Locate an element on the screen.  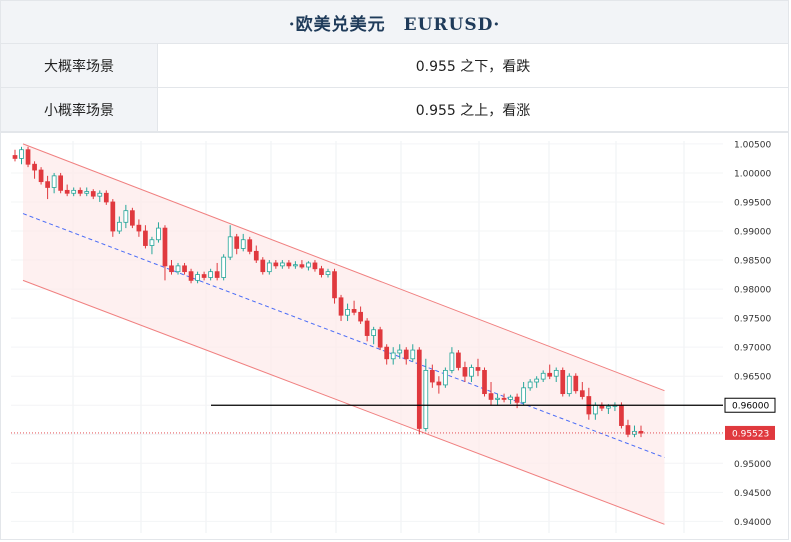
y-tick-label: 0.99000 is located at coordinates (752, 233).